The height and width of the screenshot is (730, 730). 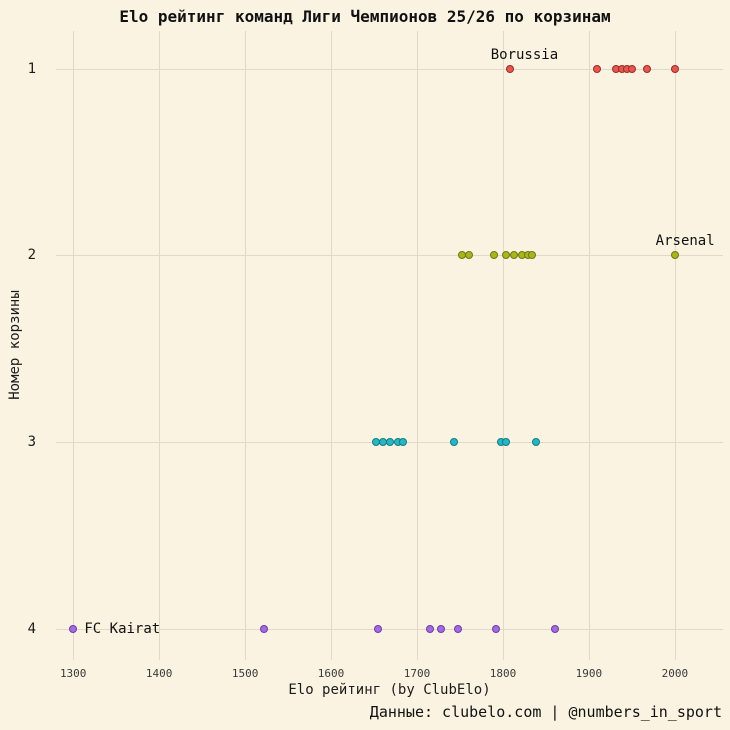 I want to click on x-tick-label: 1700, so click(x=417, y=673).